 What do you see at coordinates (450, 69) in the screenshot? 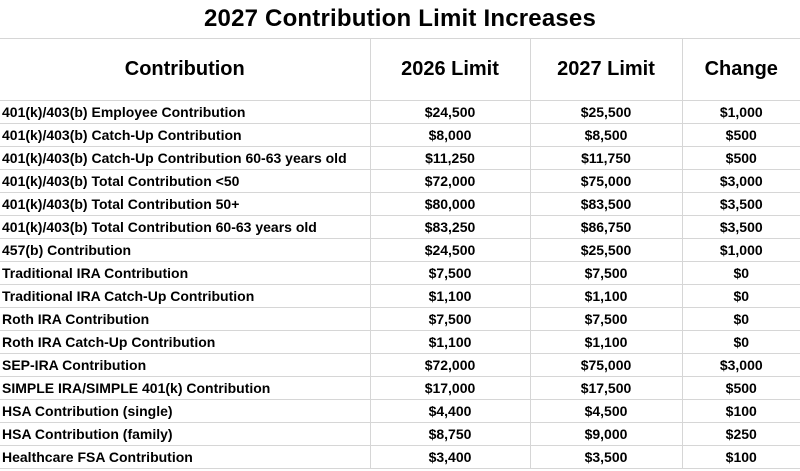
I see `column-header-2026-limit: 2026 Limit` at bounding box center [450, 69].